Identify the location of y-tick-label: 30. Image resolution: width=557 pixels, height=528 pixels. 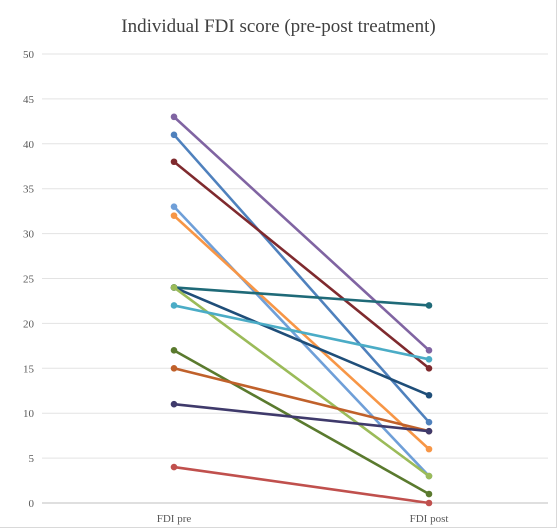
(29, 235).